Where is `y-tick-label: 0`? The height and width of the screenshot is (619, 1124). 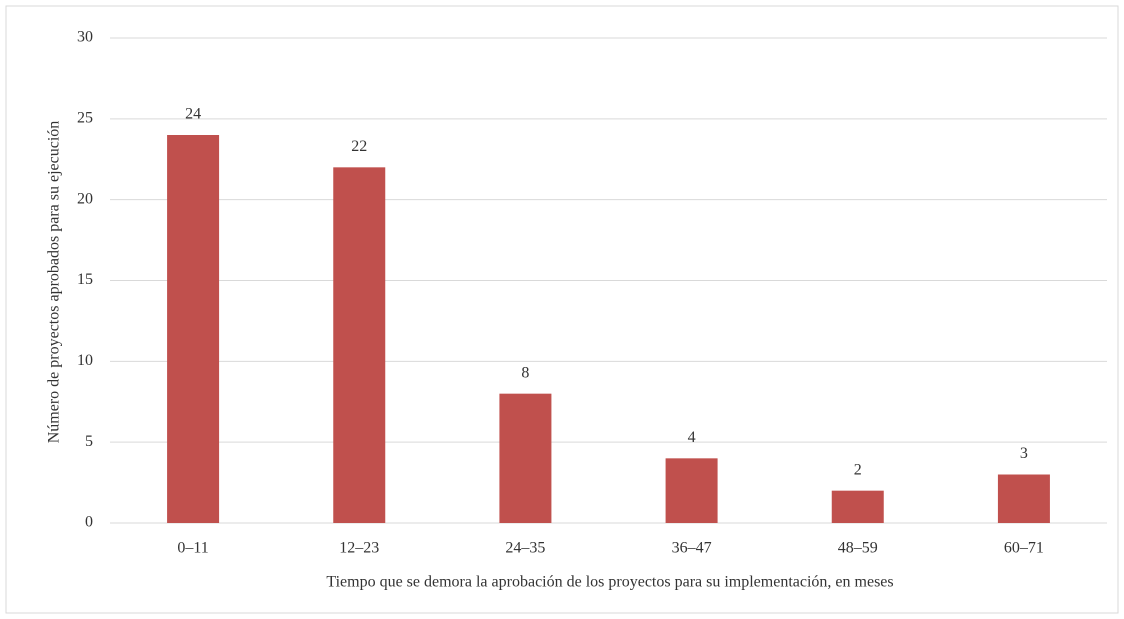
y-tick-label: 0 is located at coordinates (89, 522).